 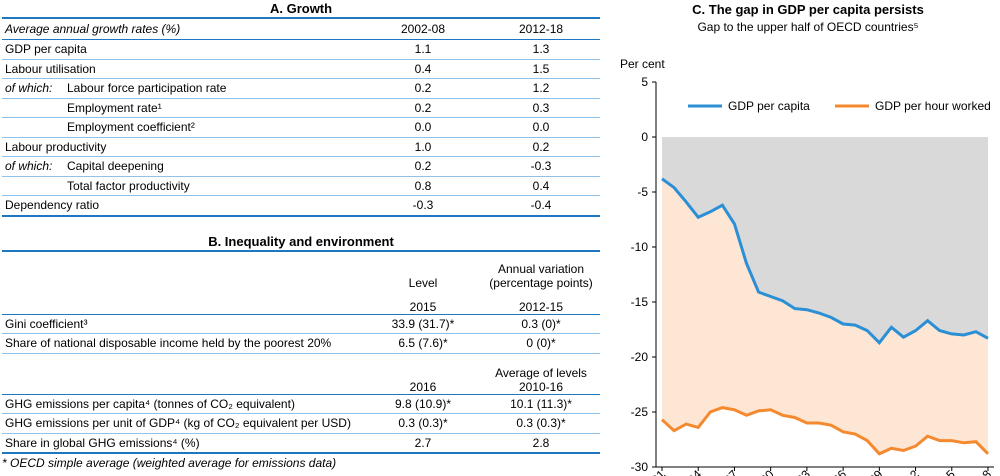 I want to click on legend-label: GDP per hour worked, so click(x=933, y=106).